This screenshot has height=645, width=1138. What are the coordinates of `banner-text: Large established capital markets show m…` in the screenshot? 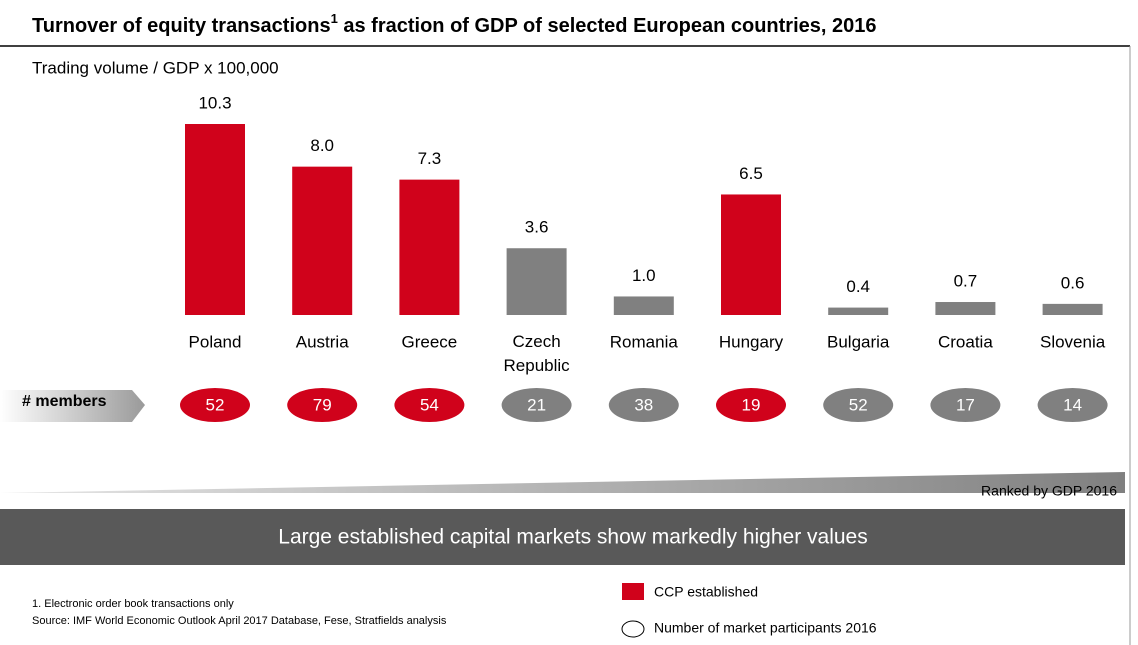 It's located at (572, 537).